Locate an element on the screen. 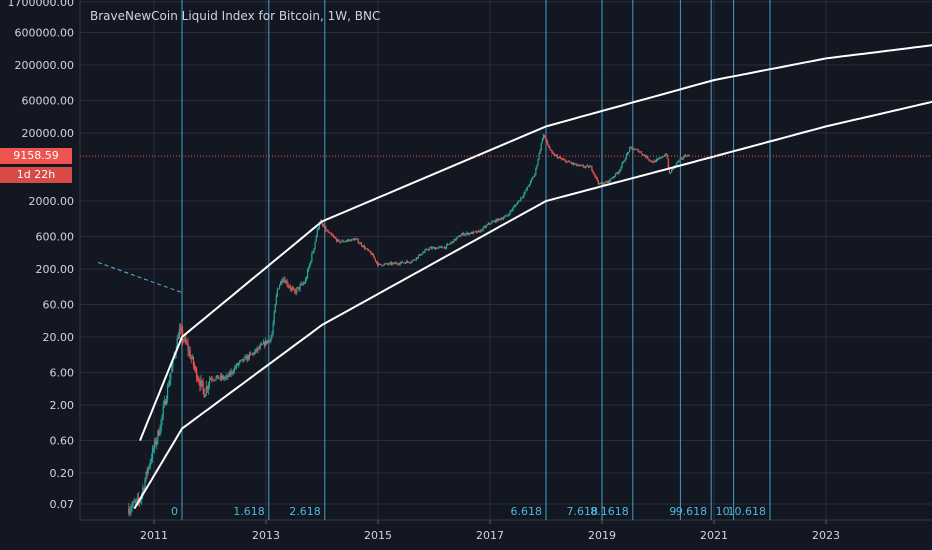 Image resolution: width=932 pixels, height=550 pixels. y-tick-label: 600000.00 is located at coordinates (45, 33).